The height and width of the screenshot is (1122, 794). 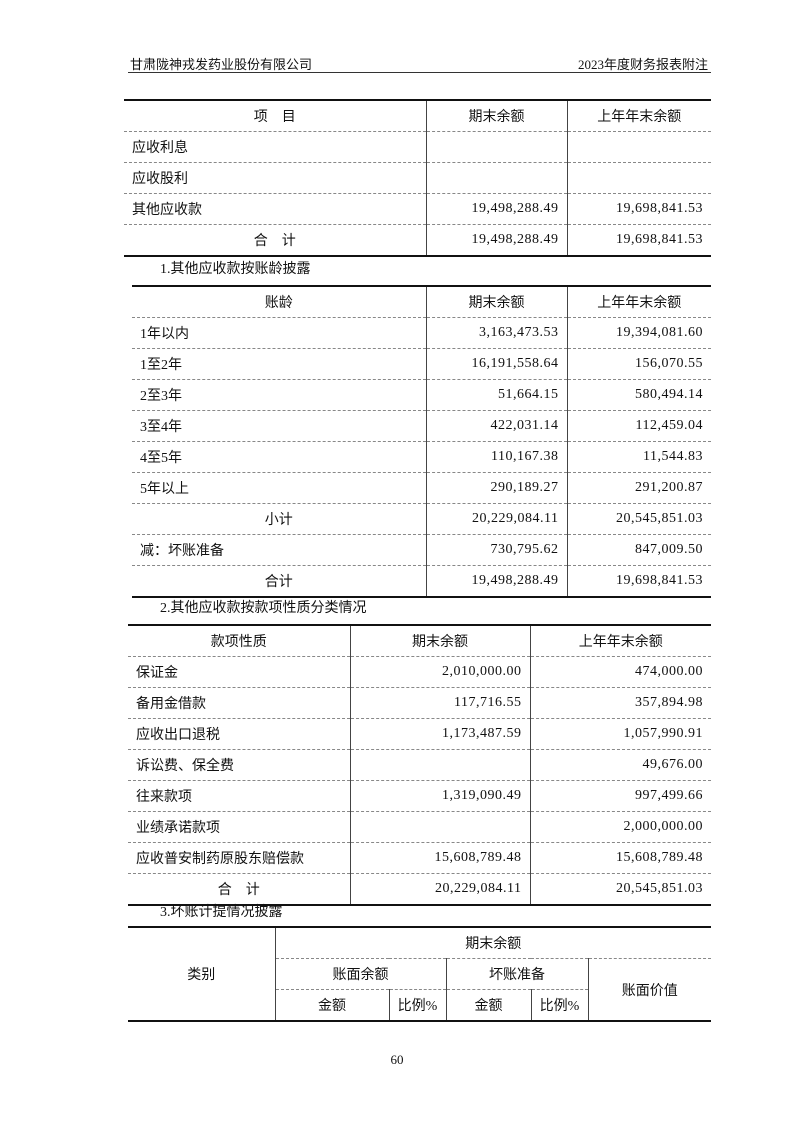 I want to click on table-row: 往来款项 1,319,090.49 997,499.66, so click(x=419, y=796).